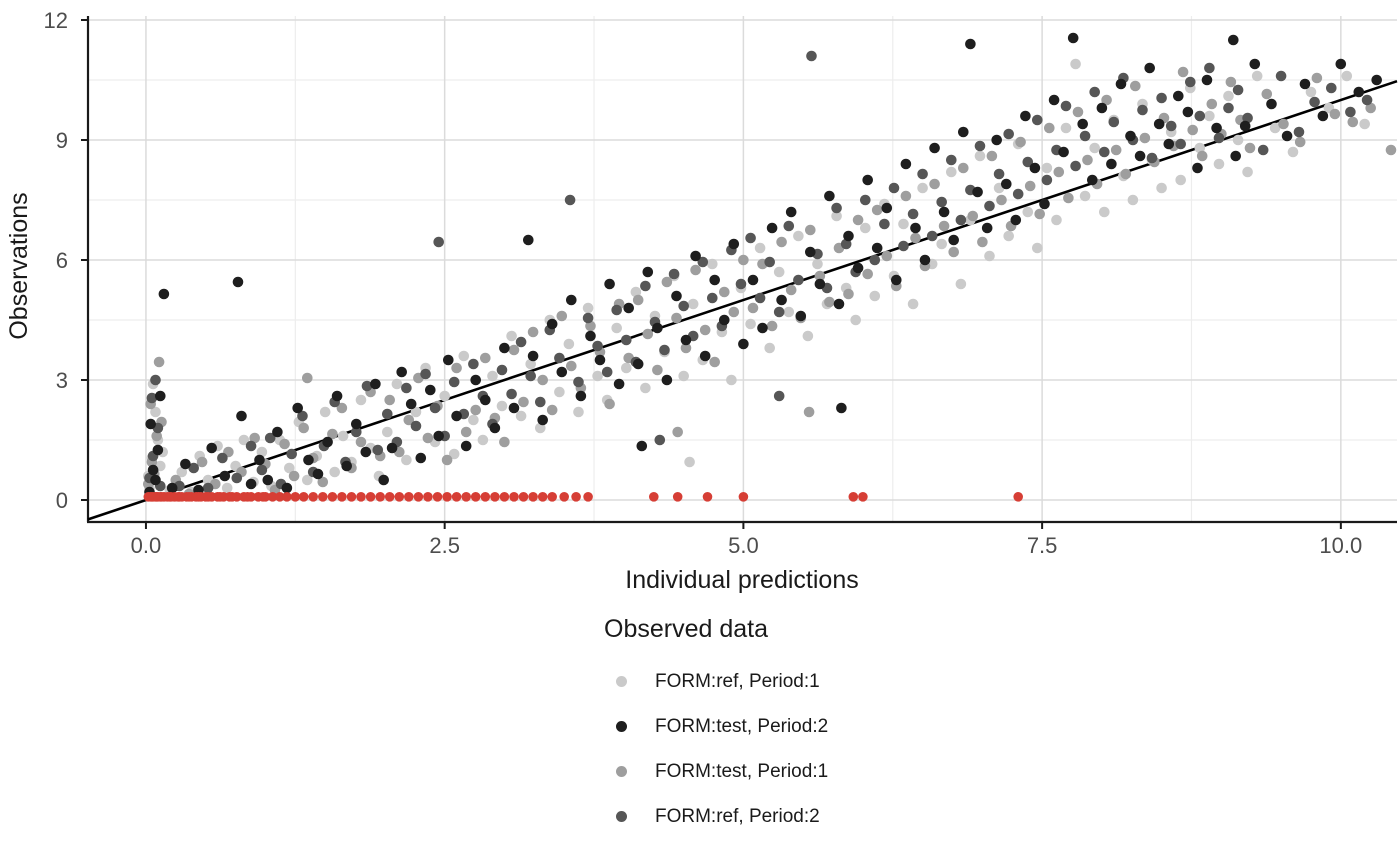  Describe the element at coordinates (1340, 545) in the screenshot. I see `x-tick-label: 10.0` at that location.